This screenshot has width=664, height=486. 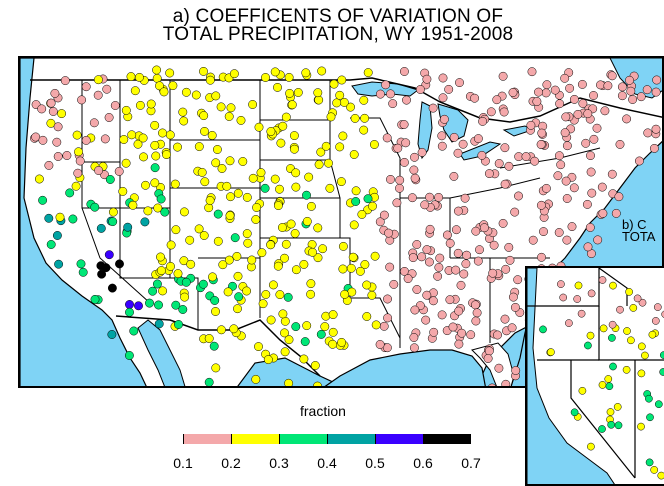 What do you see at coordinates (423, 463) in the screenshot?
I see `legend-tick-label: 0.6` at bounding box center [423, 463].